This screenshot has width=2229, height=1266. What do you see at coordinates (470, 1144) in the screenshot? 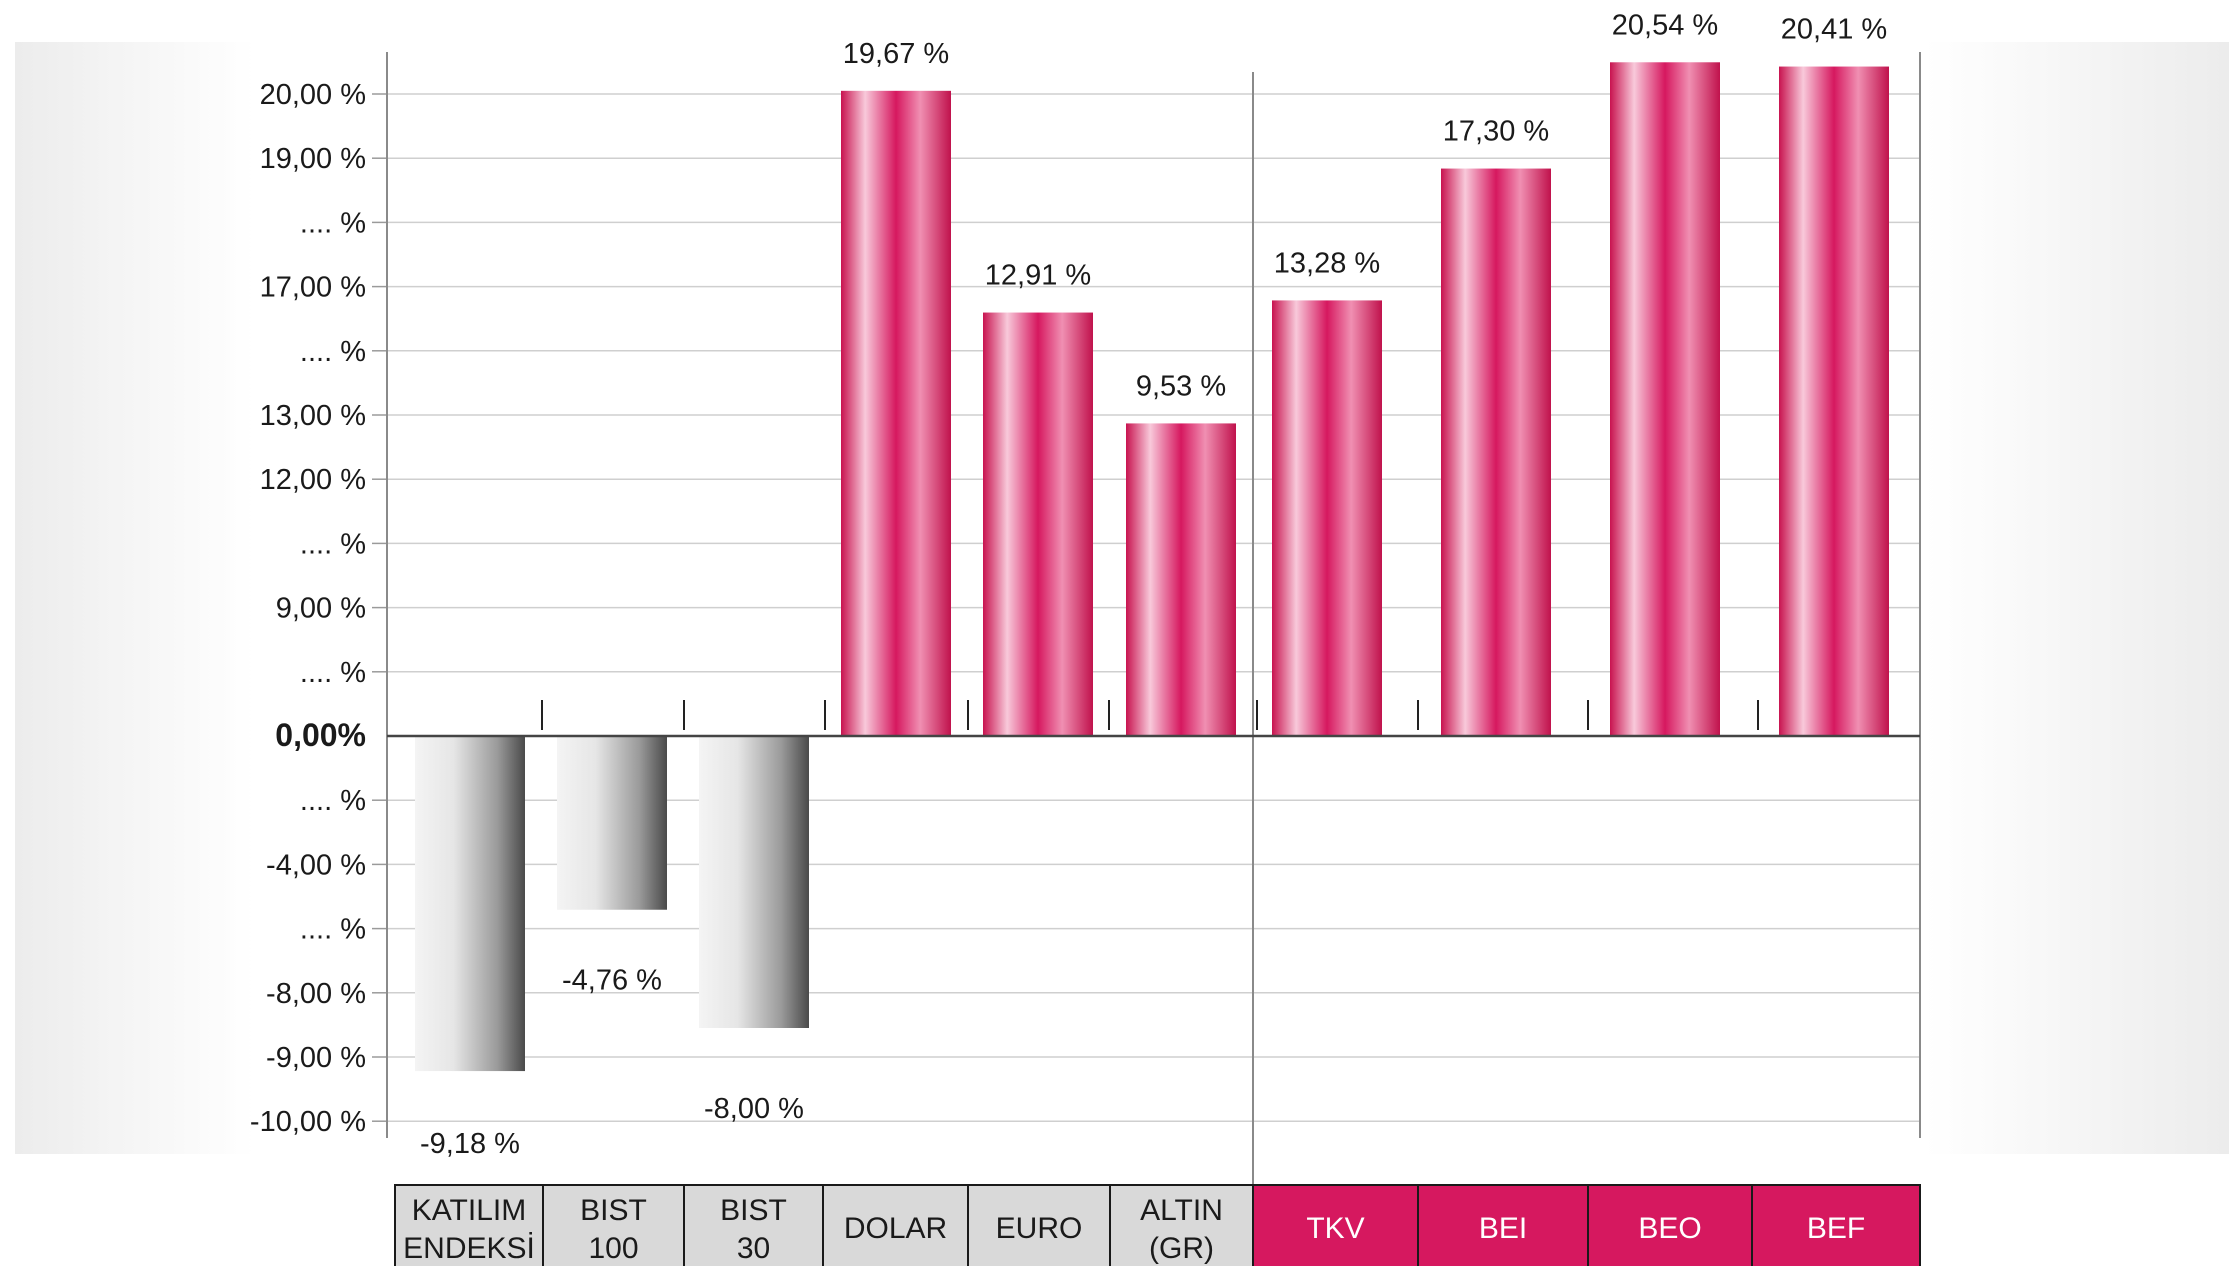
I see `bar-value-label: -9,18 %` at bounding box center [470, 1144].